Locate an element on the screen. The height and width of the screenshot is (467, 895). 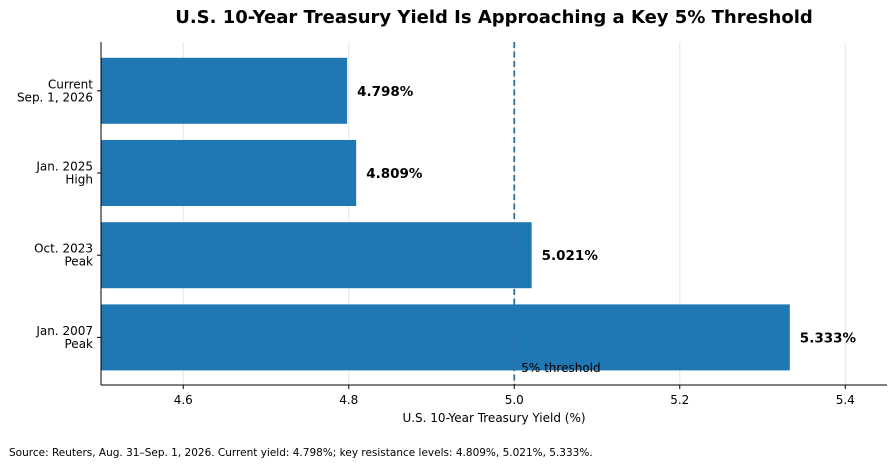
x-tick-label-4: 5.4 is located at coordinates (845, 400).